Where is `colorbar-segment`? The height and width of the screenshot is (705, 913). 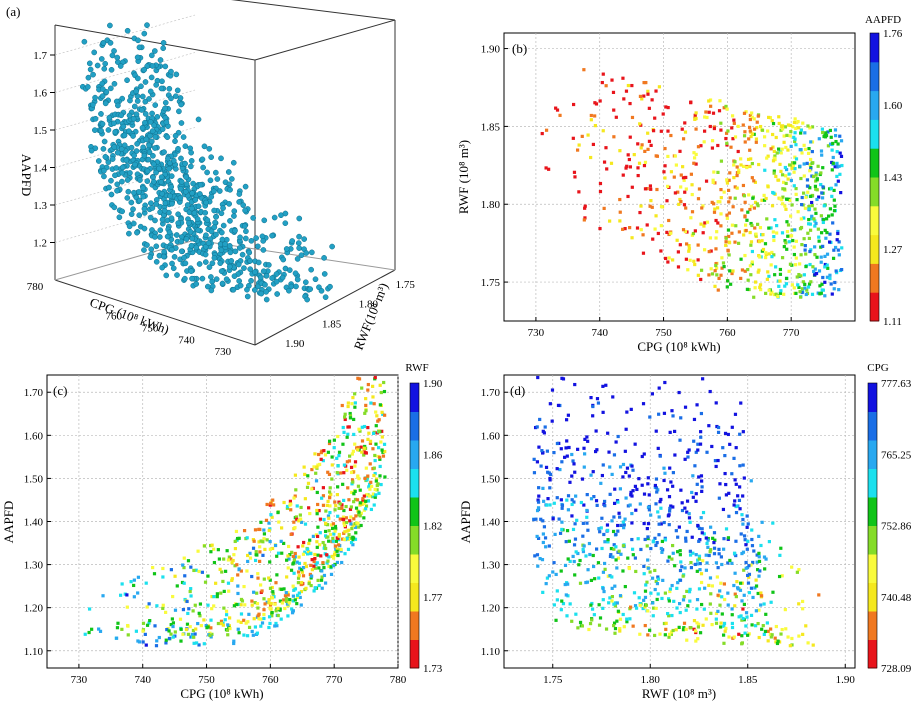 colorbar-segment is located at coordinates (874, 163).